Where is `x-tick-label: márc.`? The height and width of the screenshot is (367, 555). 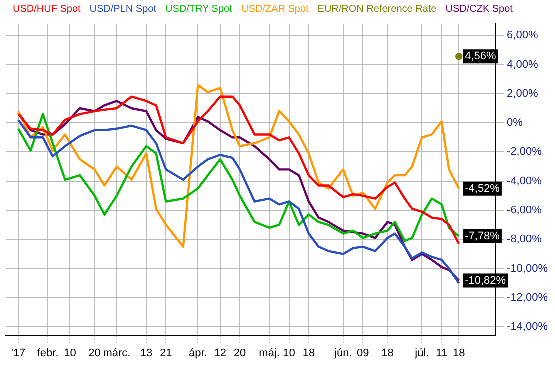
x-tick-label: márc. is located at coordinates (117, 353).